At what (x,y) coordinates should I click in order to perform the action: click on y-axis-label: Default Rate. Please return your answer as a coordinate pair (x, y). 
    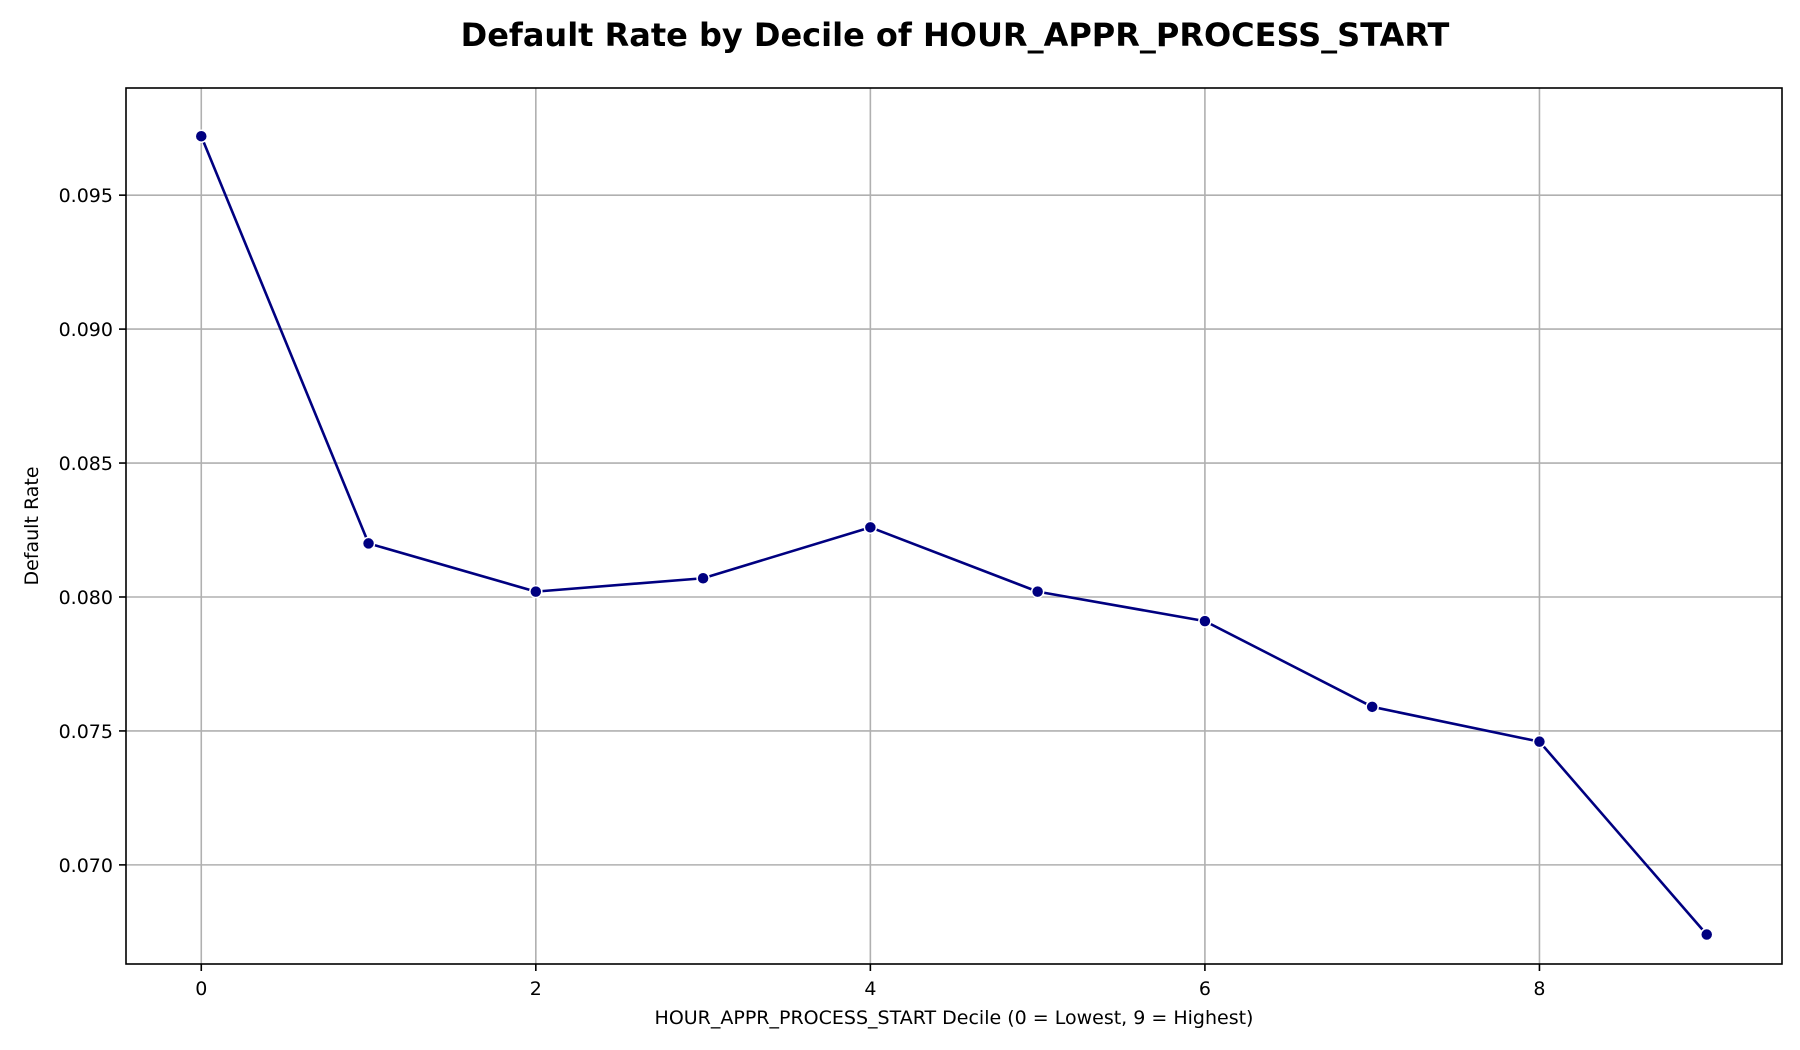
    Looking at the image, I should click on (32, 525).